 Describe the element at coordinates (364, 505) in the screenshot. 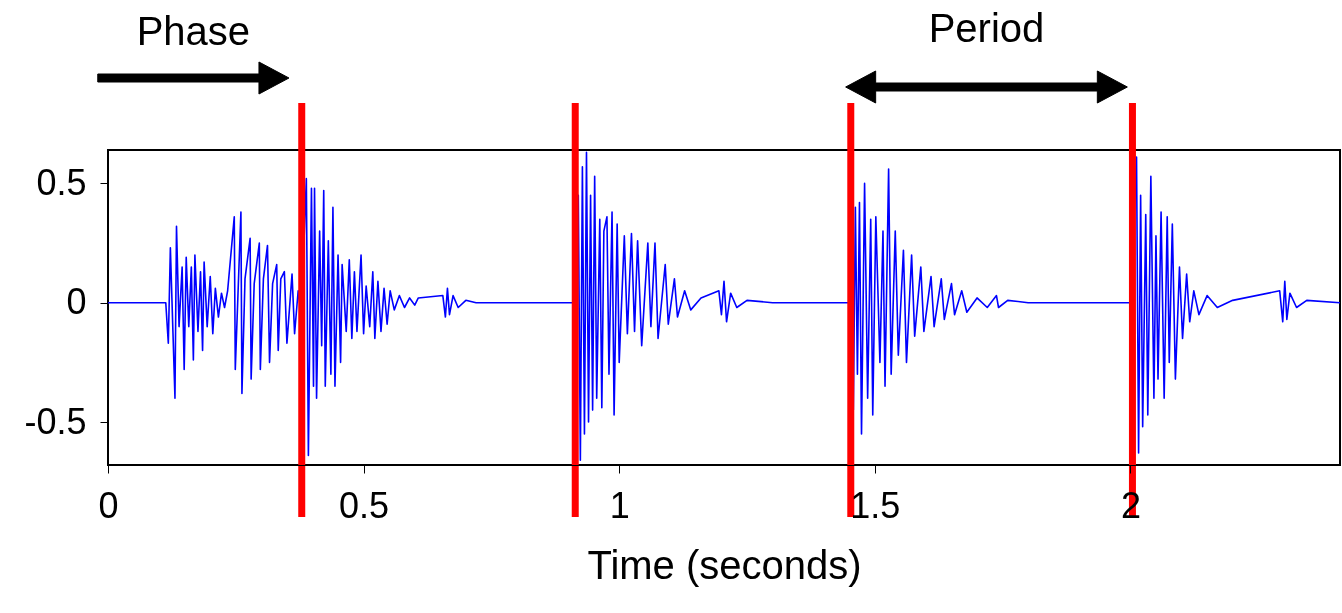

I see `x-tick-label: 0.5` at that location.